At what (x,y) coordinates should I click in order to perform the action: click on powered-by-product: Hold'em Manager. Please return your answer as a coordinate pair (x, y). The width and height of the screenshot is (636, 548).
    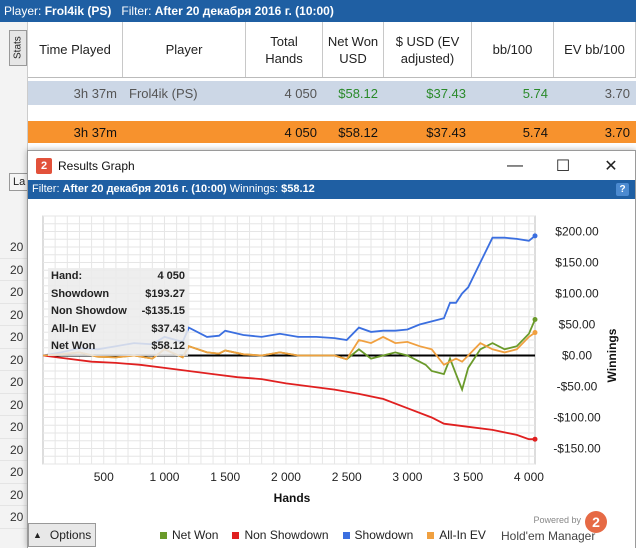
    Looking at the image, I should click on (548, 536).